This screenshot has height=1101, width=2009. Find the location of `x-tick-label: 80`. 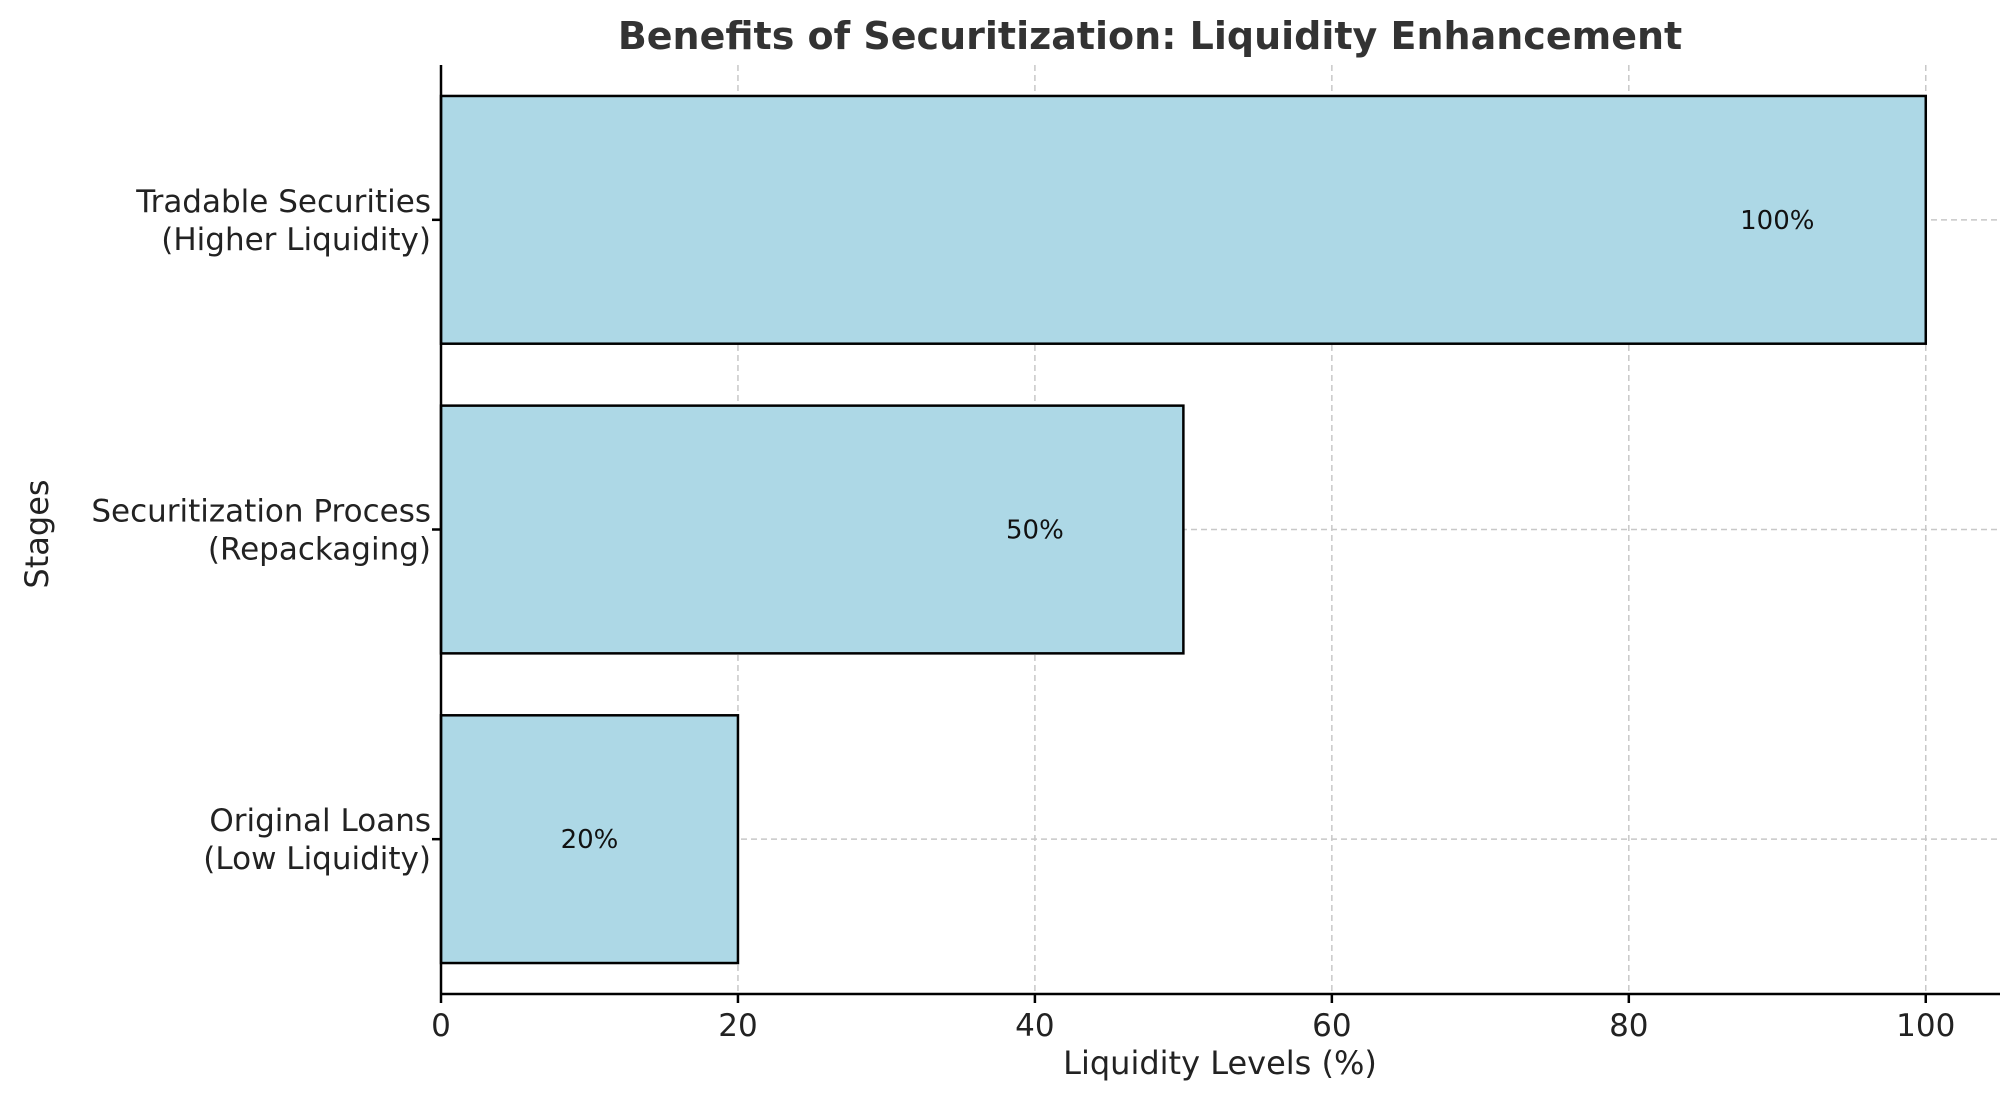

x-tick-label: 80 is located at coordinates (1628, 1026).